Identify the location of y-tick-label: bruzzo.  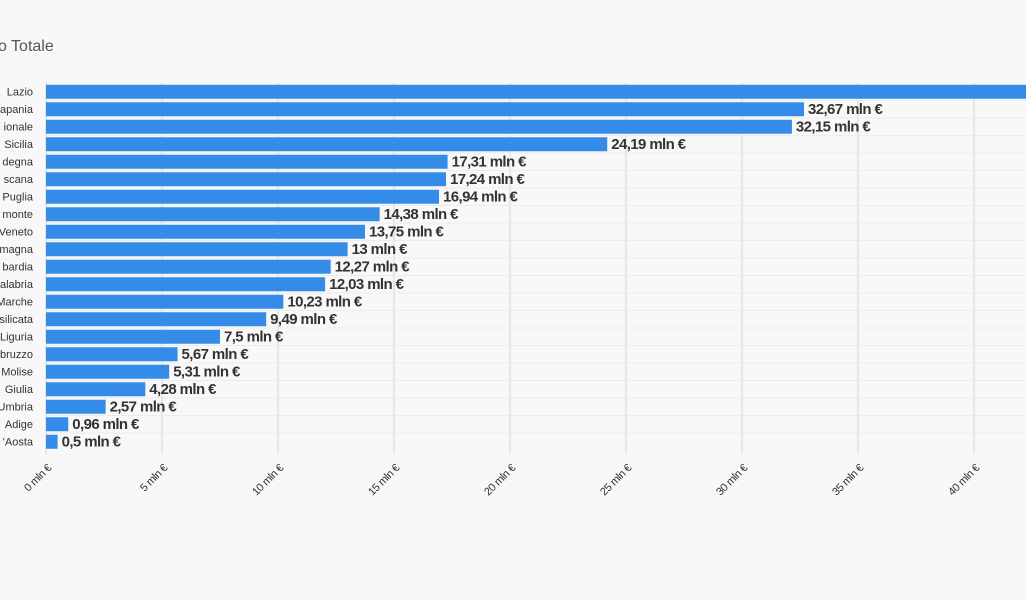
(16, 355).